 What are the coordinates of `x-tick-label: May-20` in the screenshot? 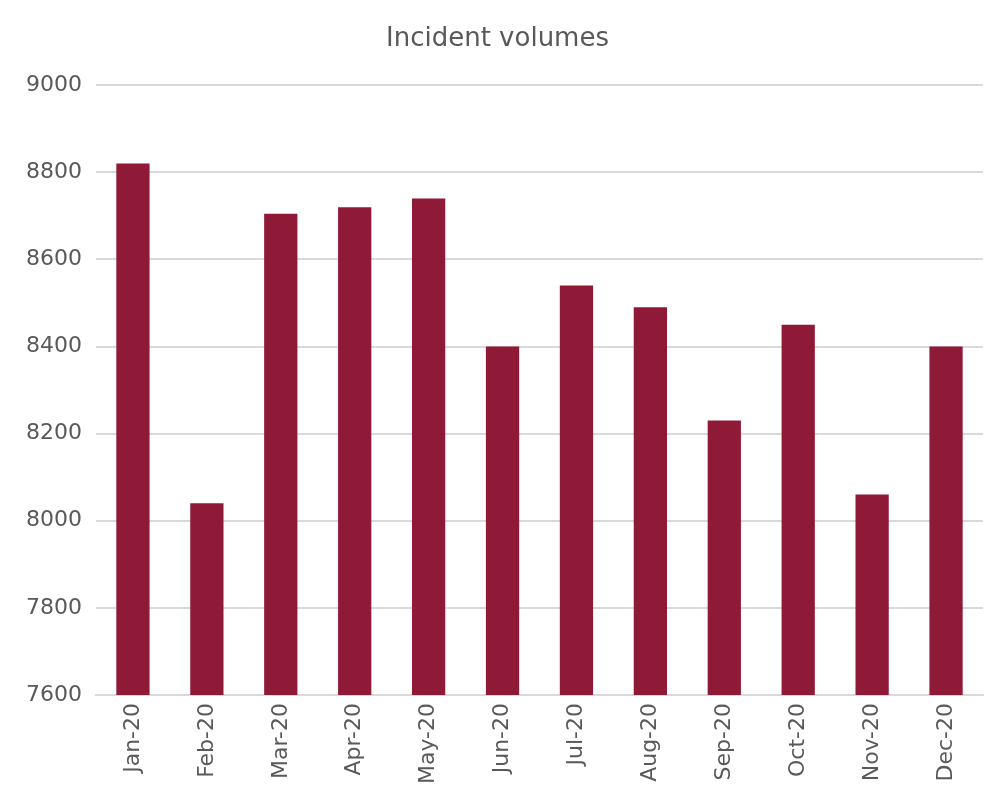 It's located at (427, 743).